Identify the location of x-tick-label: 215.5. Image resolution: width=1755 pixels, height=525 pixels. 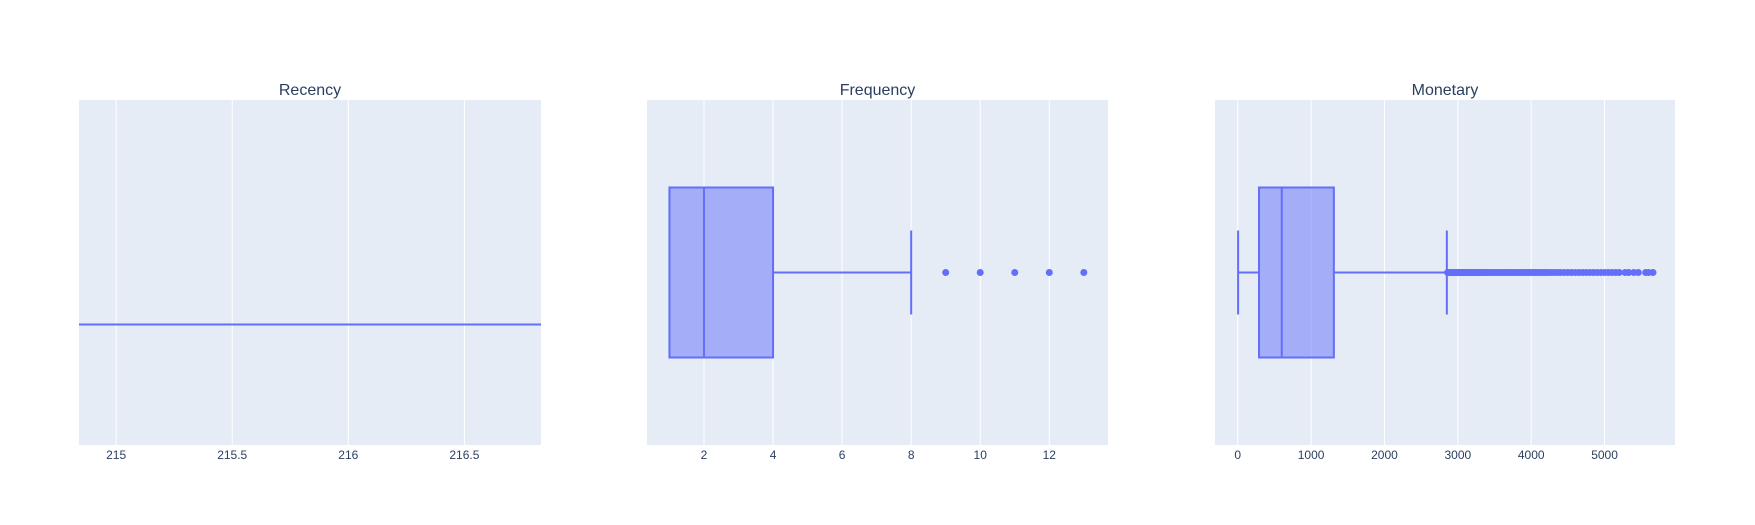
(232, 455).